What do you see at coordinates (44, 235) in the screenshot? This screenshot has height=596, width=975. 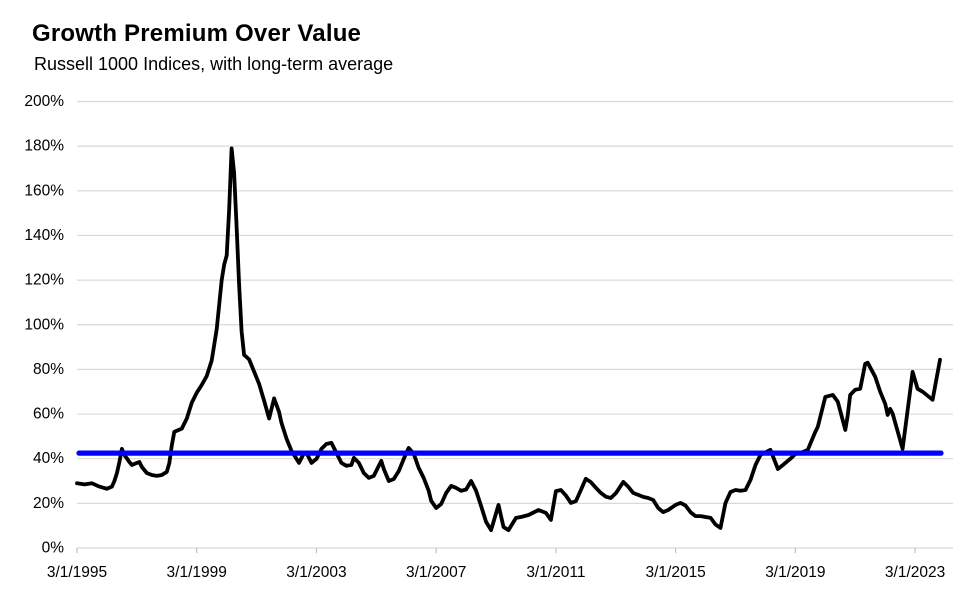 I see `y-tick-label: 140%` at bounding box center [44, 235].